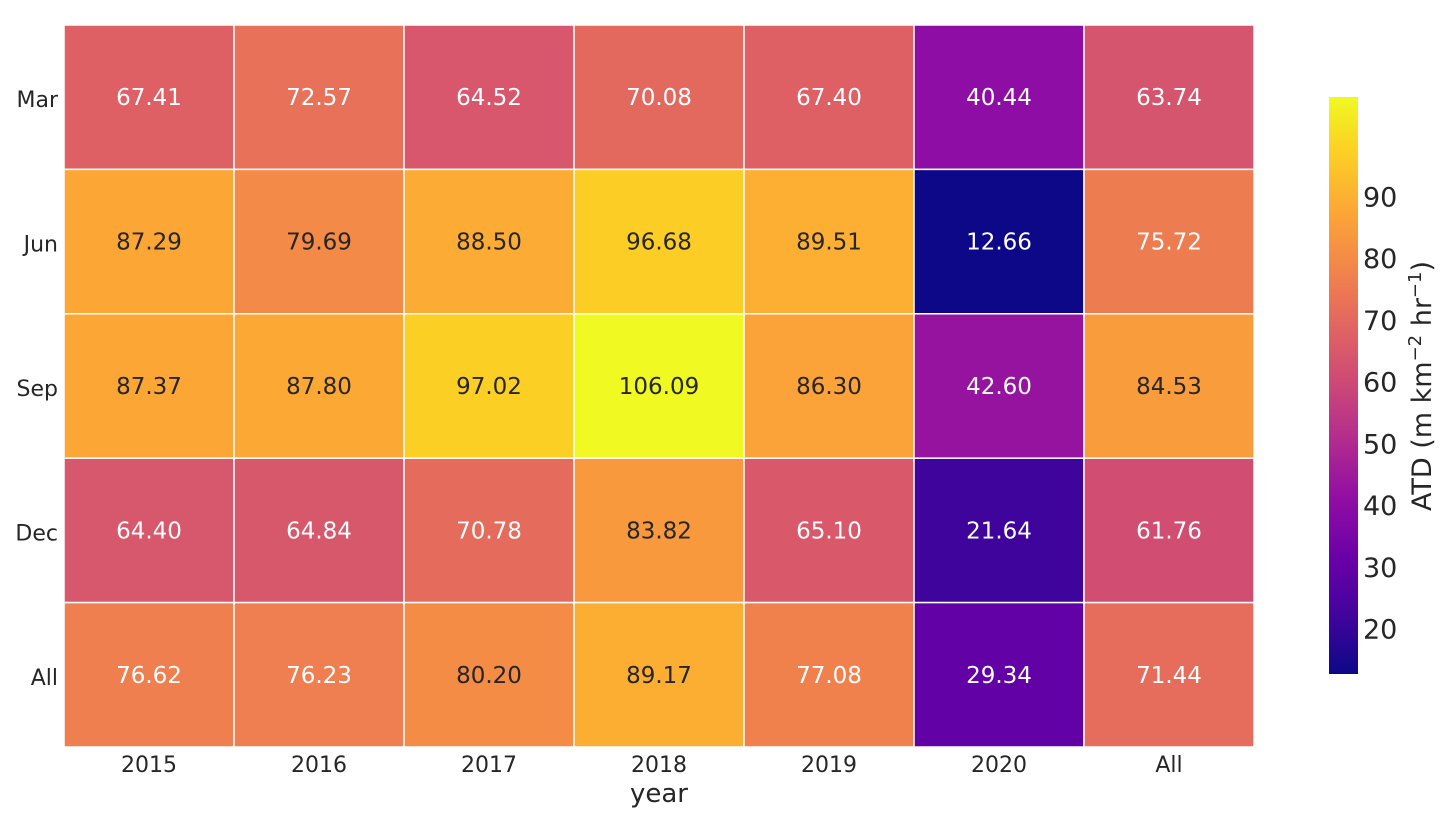 This screenshot has height=821, width=1454. I want to click on colorbar-tick-label: 40, so click(1380, 506).